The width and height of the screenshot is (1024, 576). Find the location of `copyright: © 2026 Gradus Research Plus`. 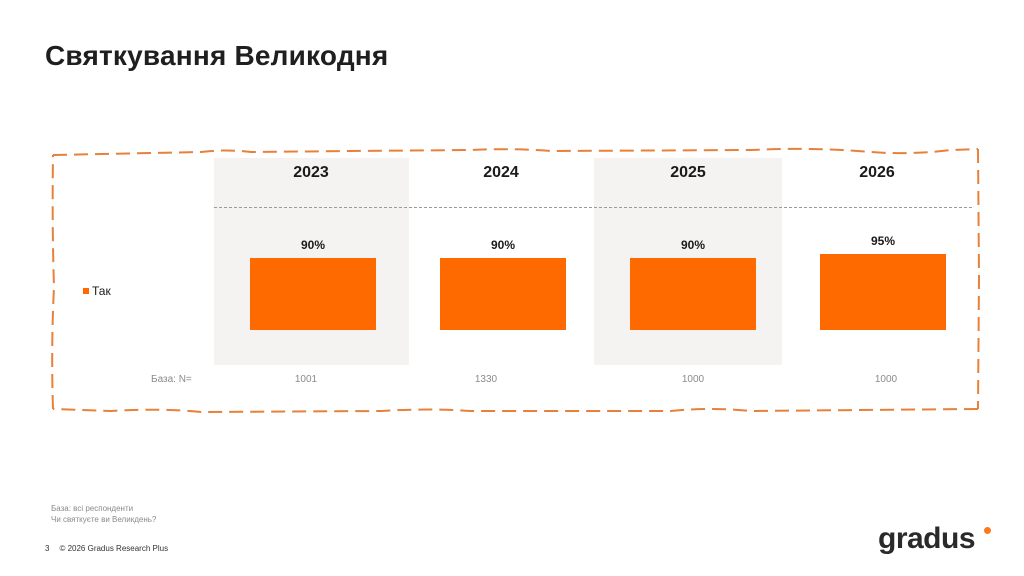

copyright: © 2026 Gradus Research Plus is located at coordinates (114, 548).